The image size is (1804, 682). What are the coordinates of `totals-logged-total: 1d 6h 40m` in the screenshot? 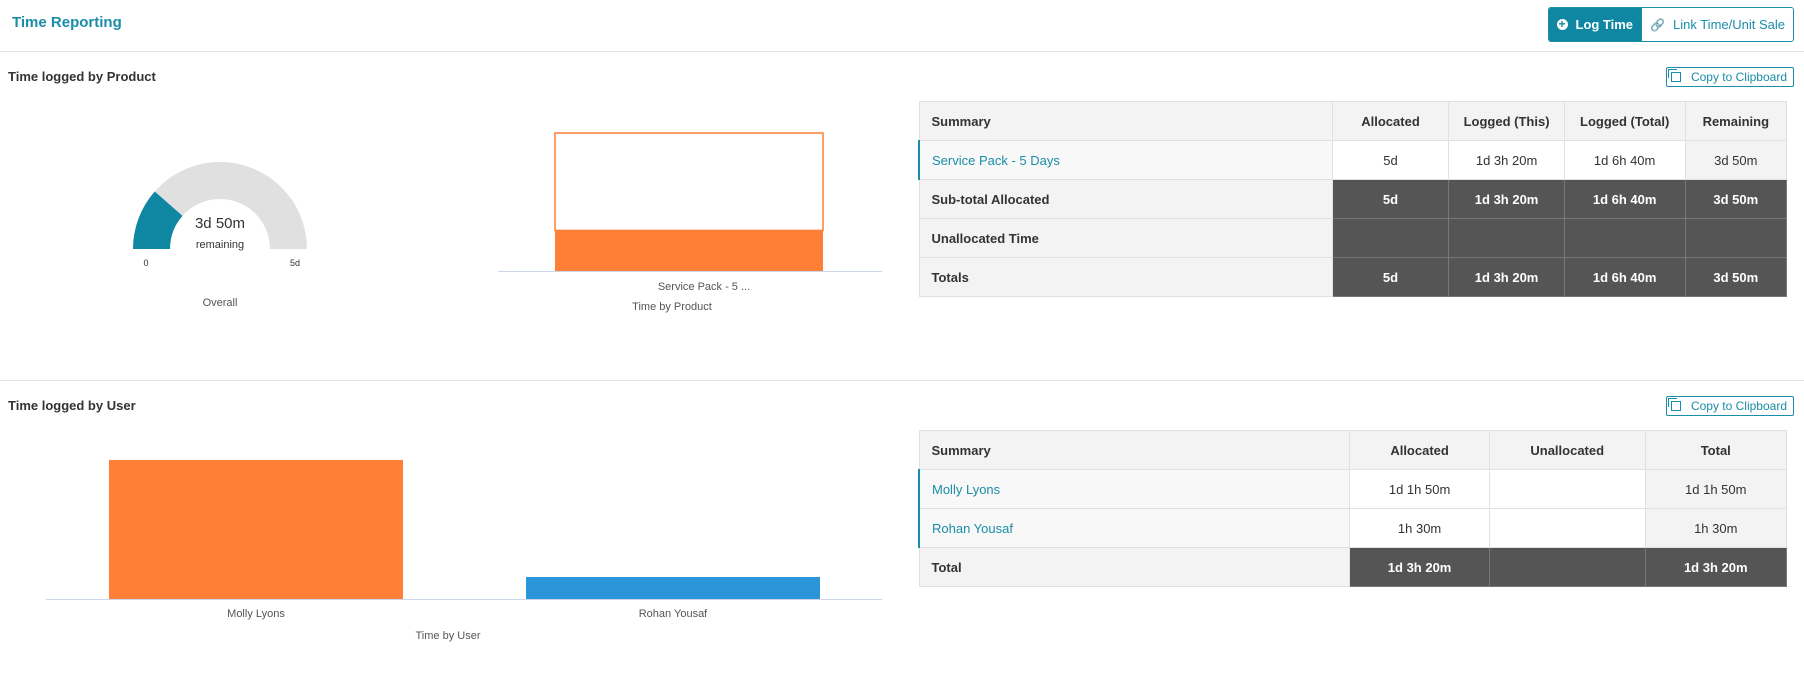 It's located at (1624, 277).